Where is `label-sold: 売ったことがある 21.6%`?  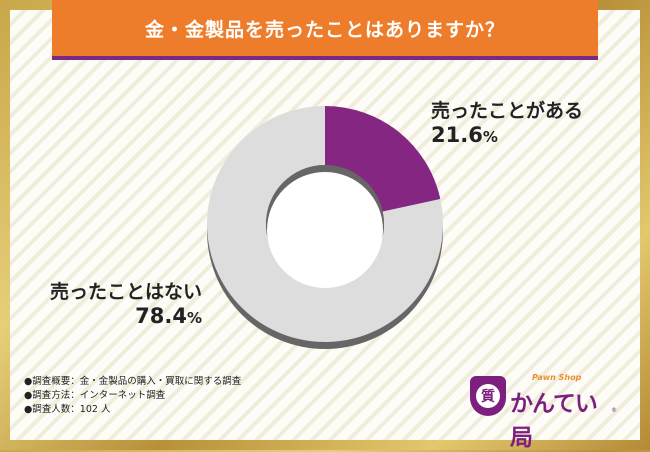 label-sold: 売ったことがある 21.6% is located at coordinates (507, 121).